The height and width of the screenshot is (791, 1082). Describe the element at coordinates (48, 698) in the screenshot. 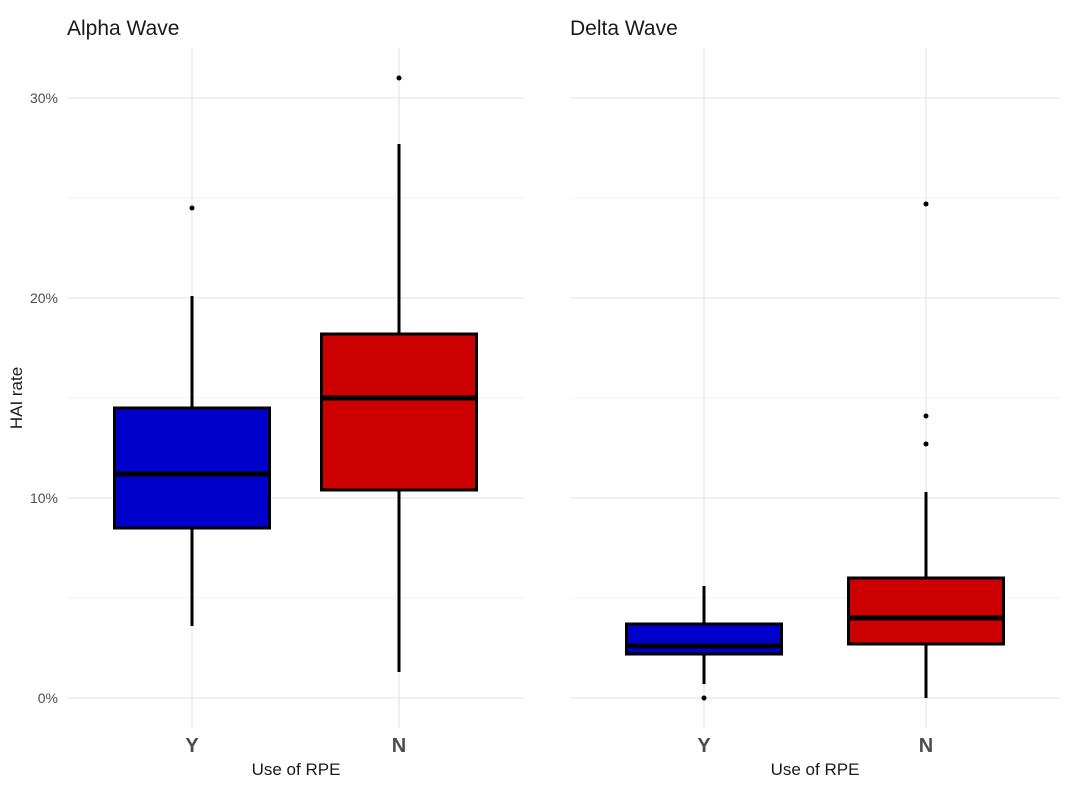

I see `y-tick-label: 0%` at that location.